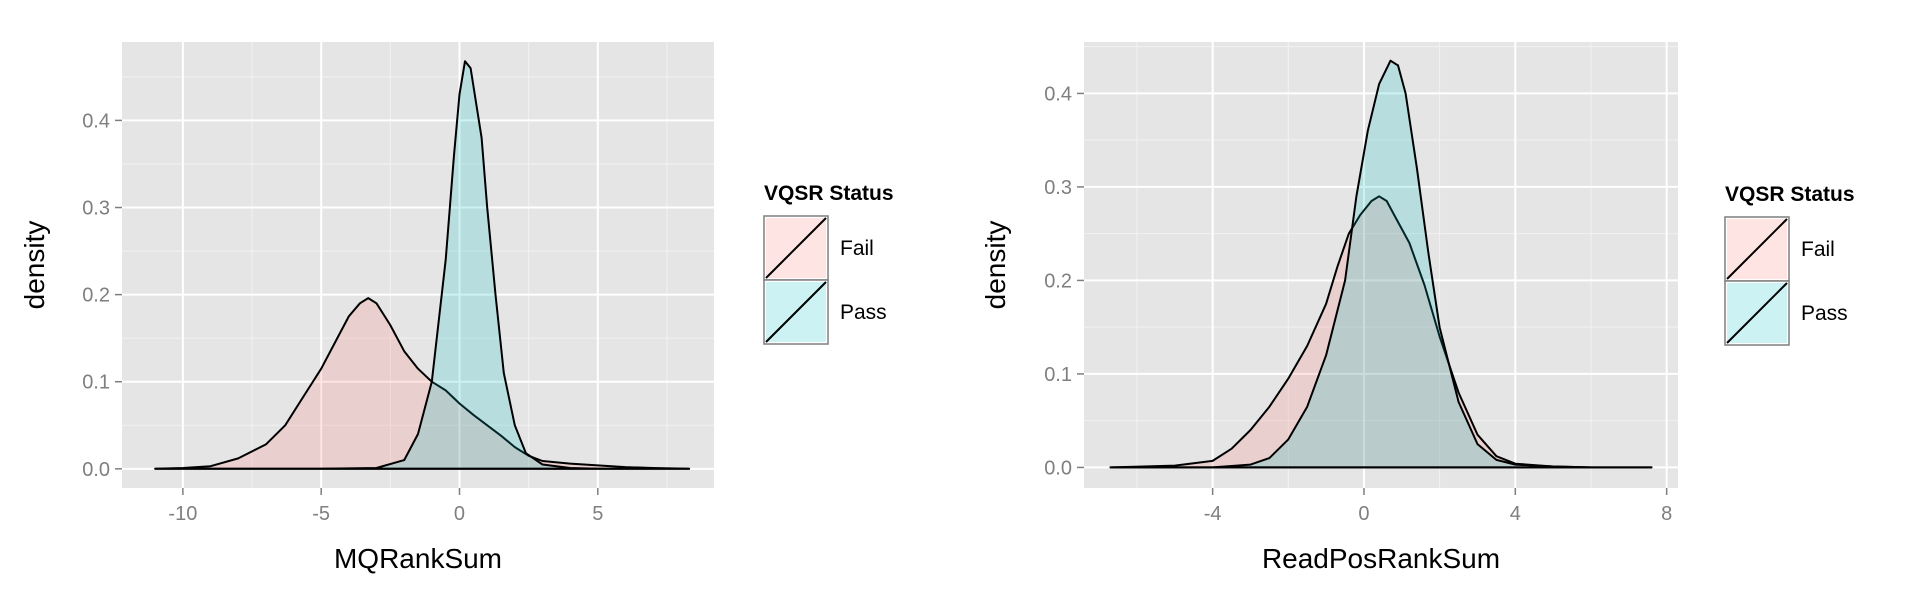 This screenshot has height=612, width=1908. Describe the element at coordinates (418, 558) in the screenshot. I see `x-axis-title: MQRankSum` at that location.